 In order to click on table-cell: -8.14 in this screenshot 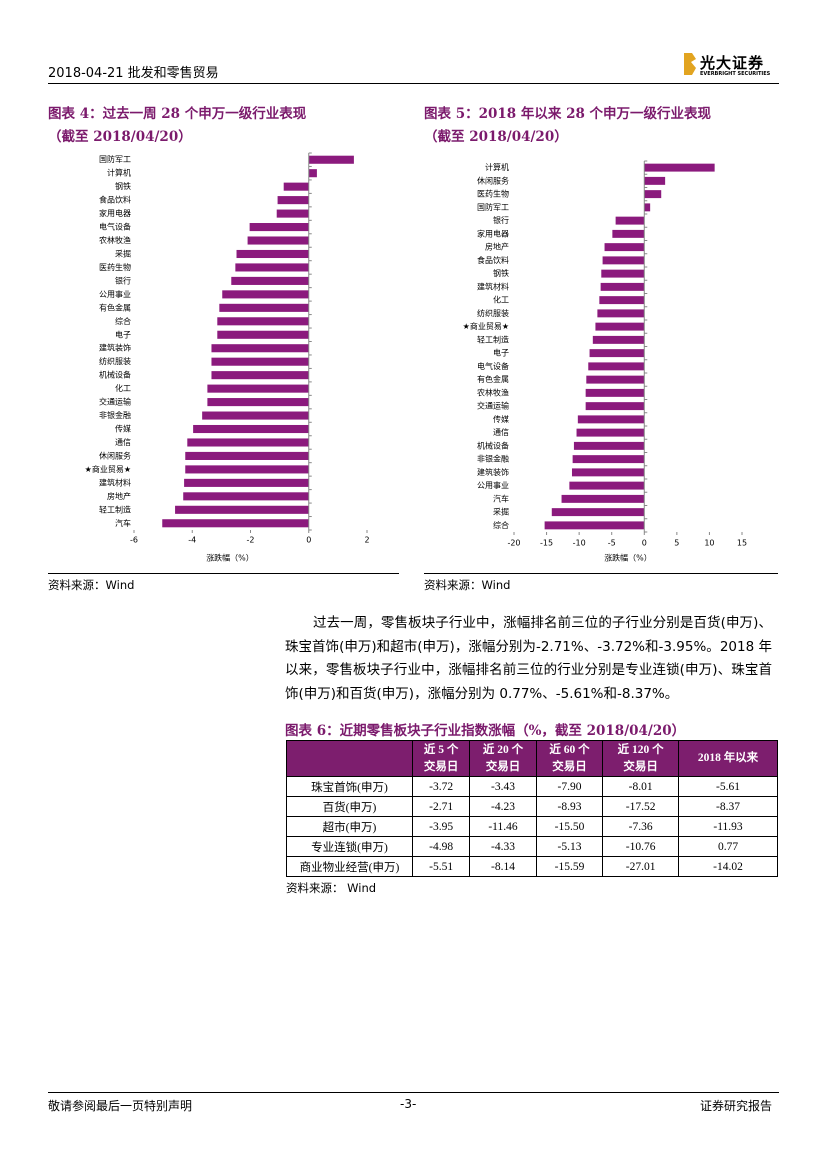, I will do `click(503, 866)`.